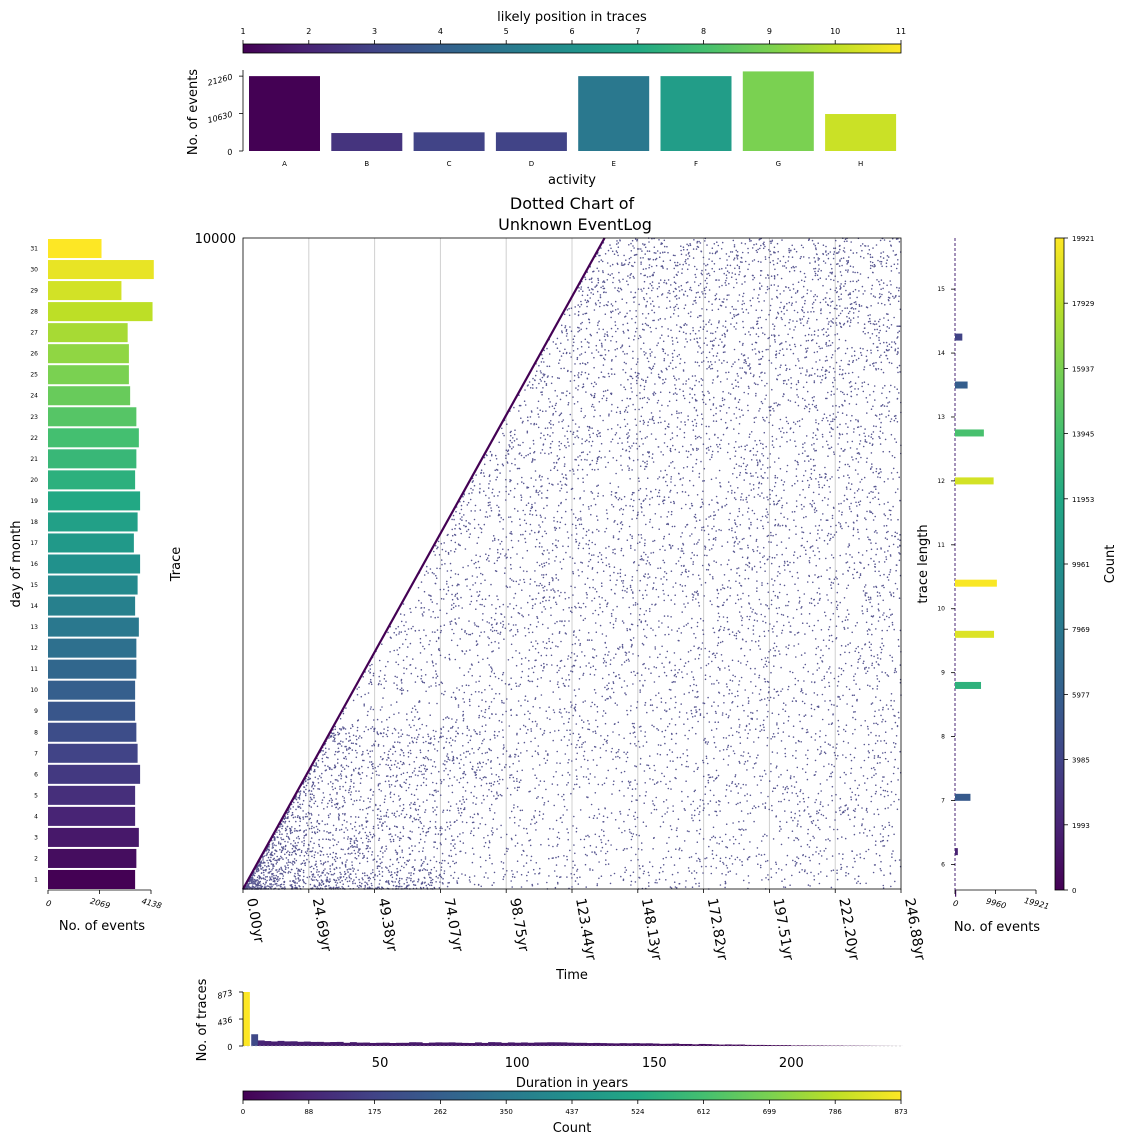 The width and height of the screenshot is (1127, 1145). Describe the element at coordinates (996, 904) in the screenshot. I see `trace-length-xtick-label: 9960` at that location.